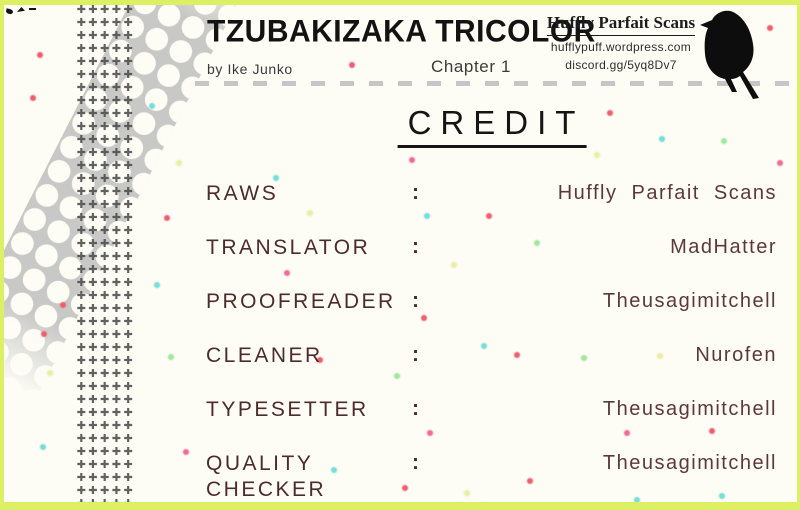 The height and width of the screenshot is (510, 800). Describe the element at coordinates (494, 83) in the screenshot. I see `dashed-divider` at that location.